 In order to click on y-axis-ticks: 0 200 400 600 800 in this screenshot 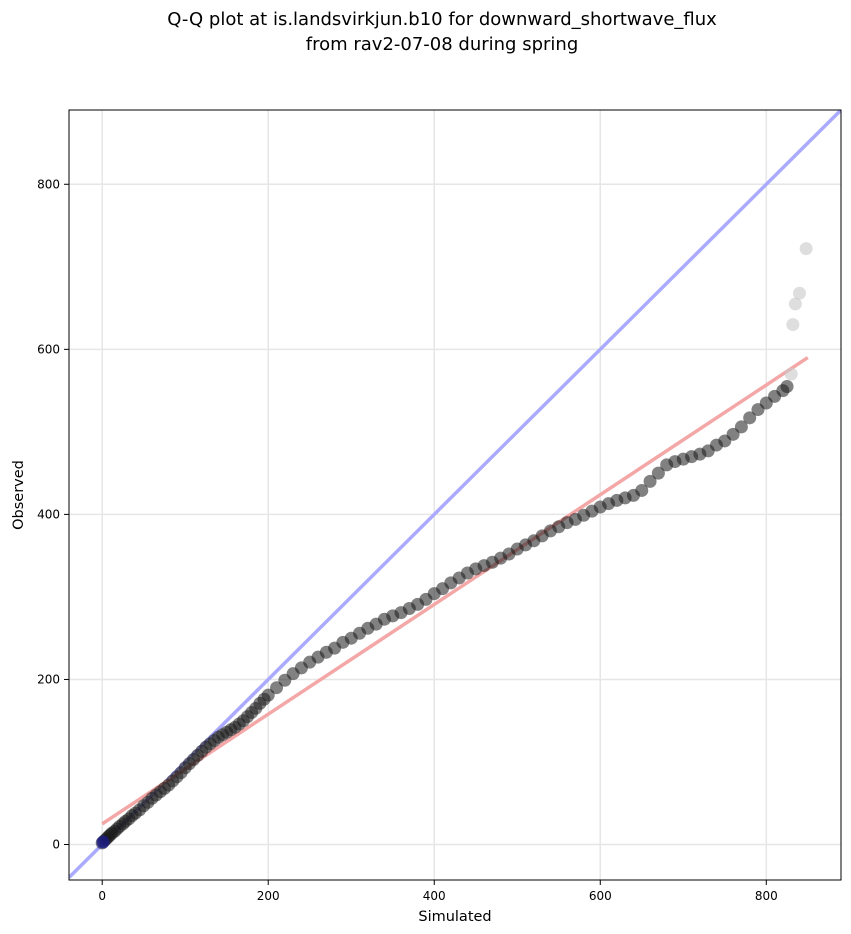, I will do `click(53, 514)`.